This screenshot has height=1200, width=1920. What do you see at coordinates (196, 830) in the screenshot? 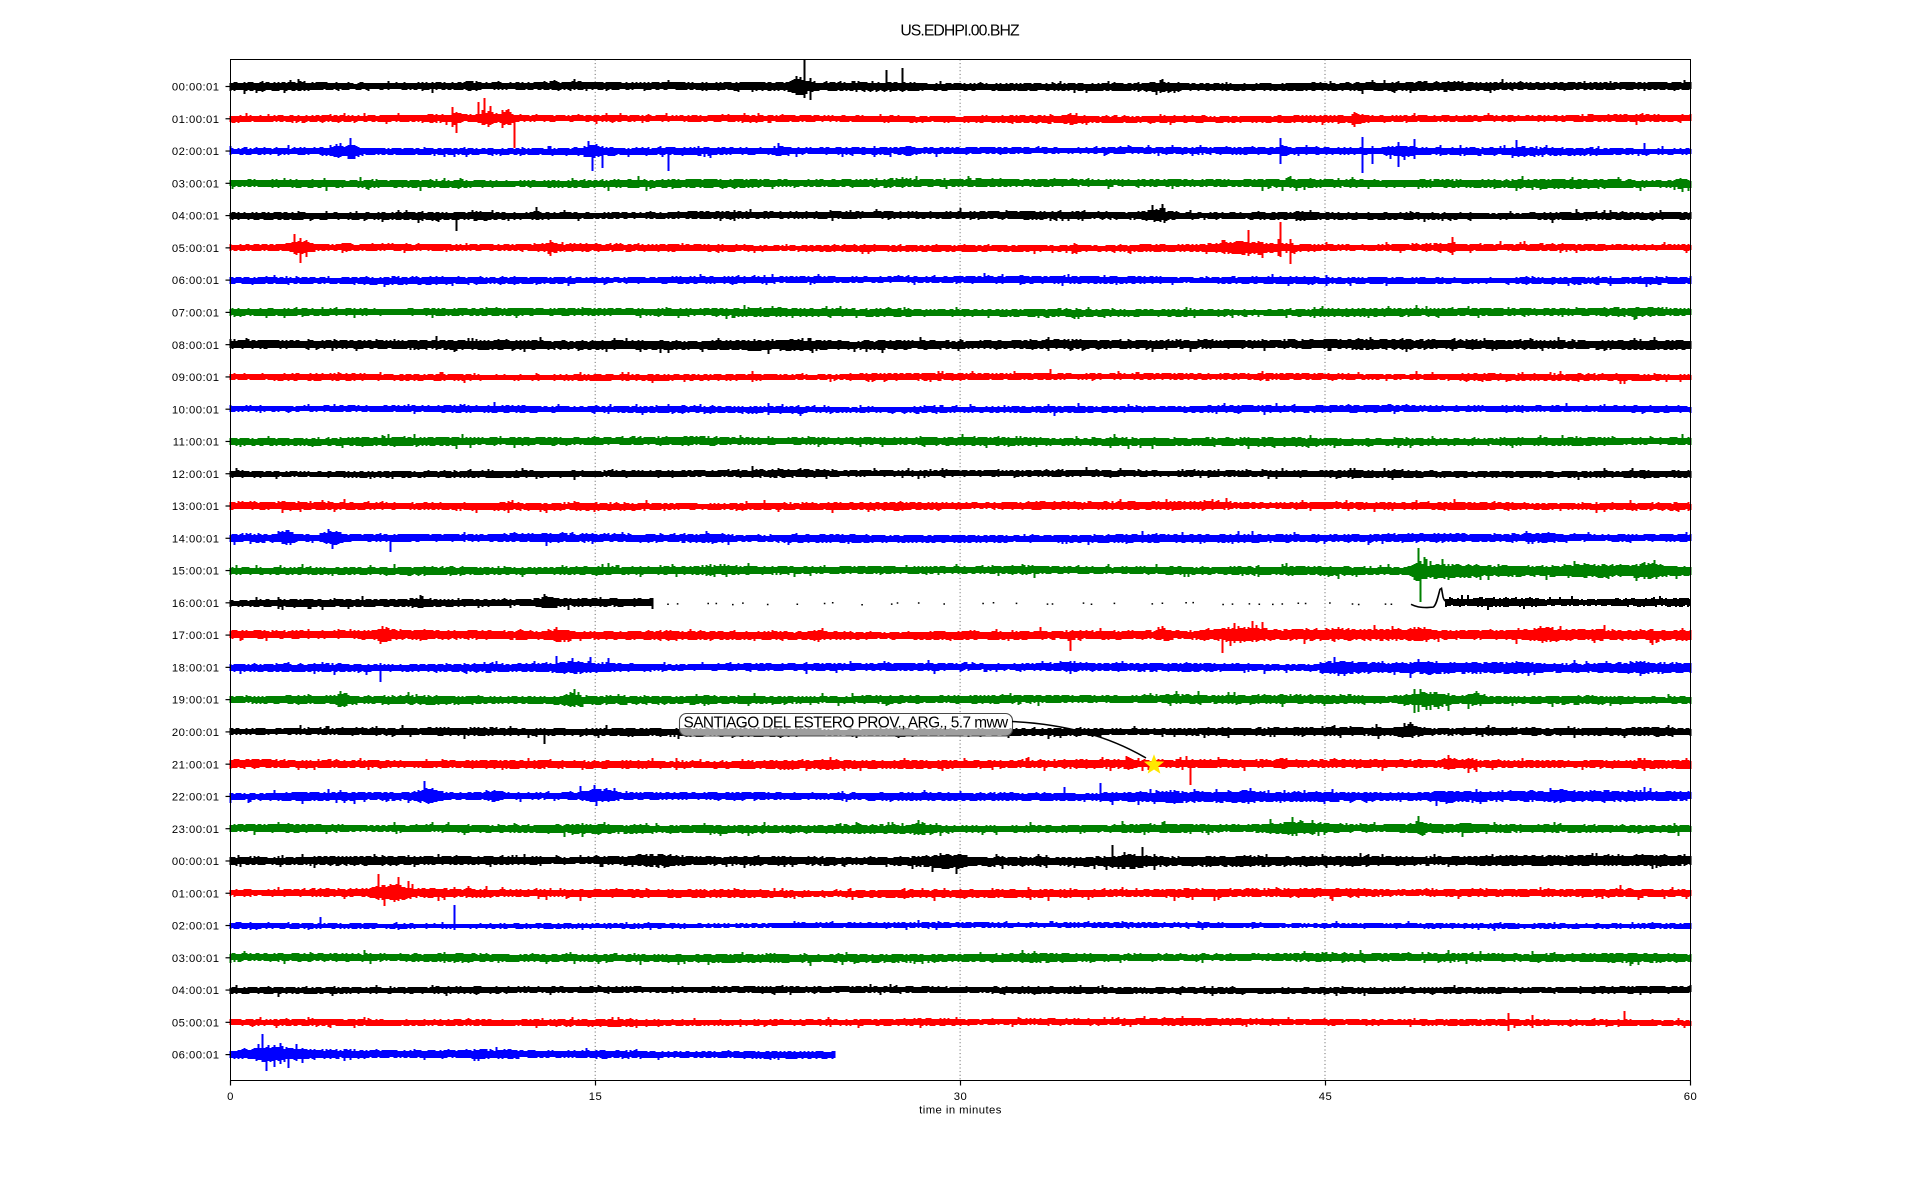
I see `svg-text: 23:00:01` at bounding box center [196, 830].